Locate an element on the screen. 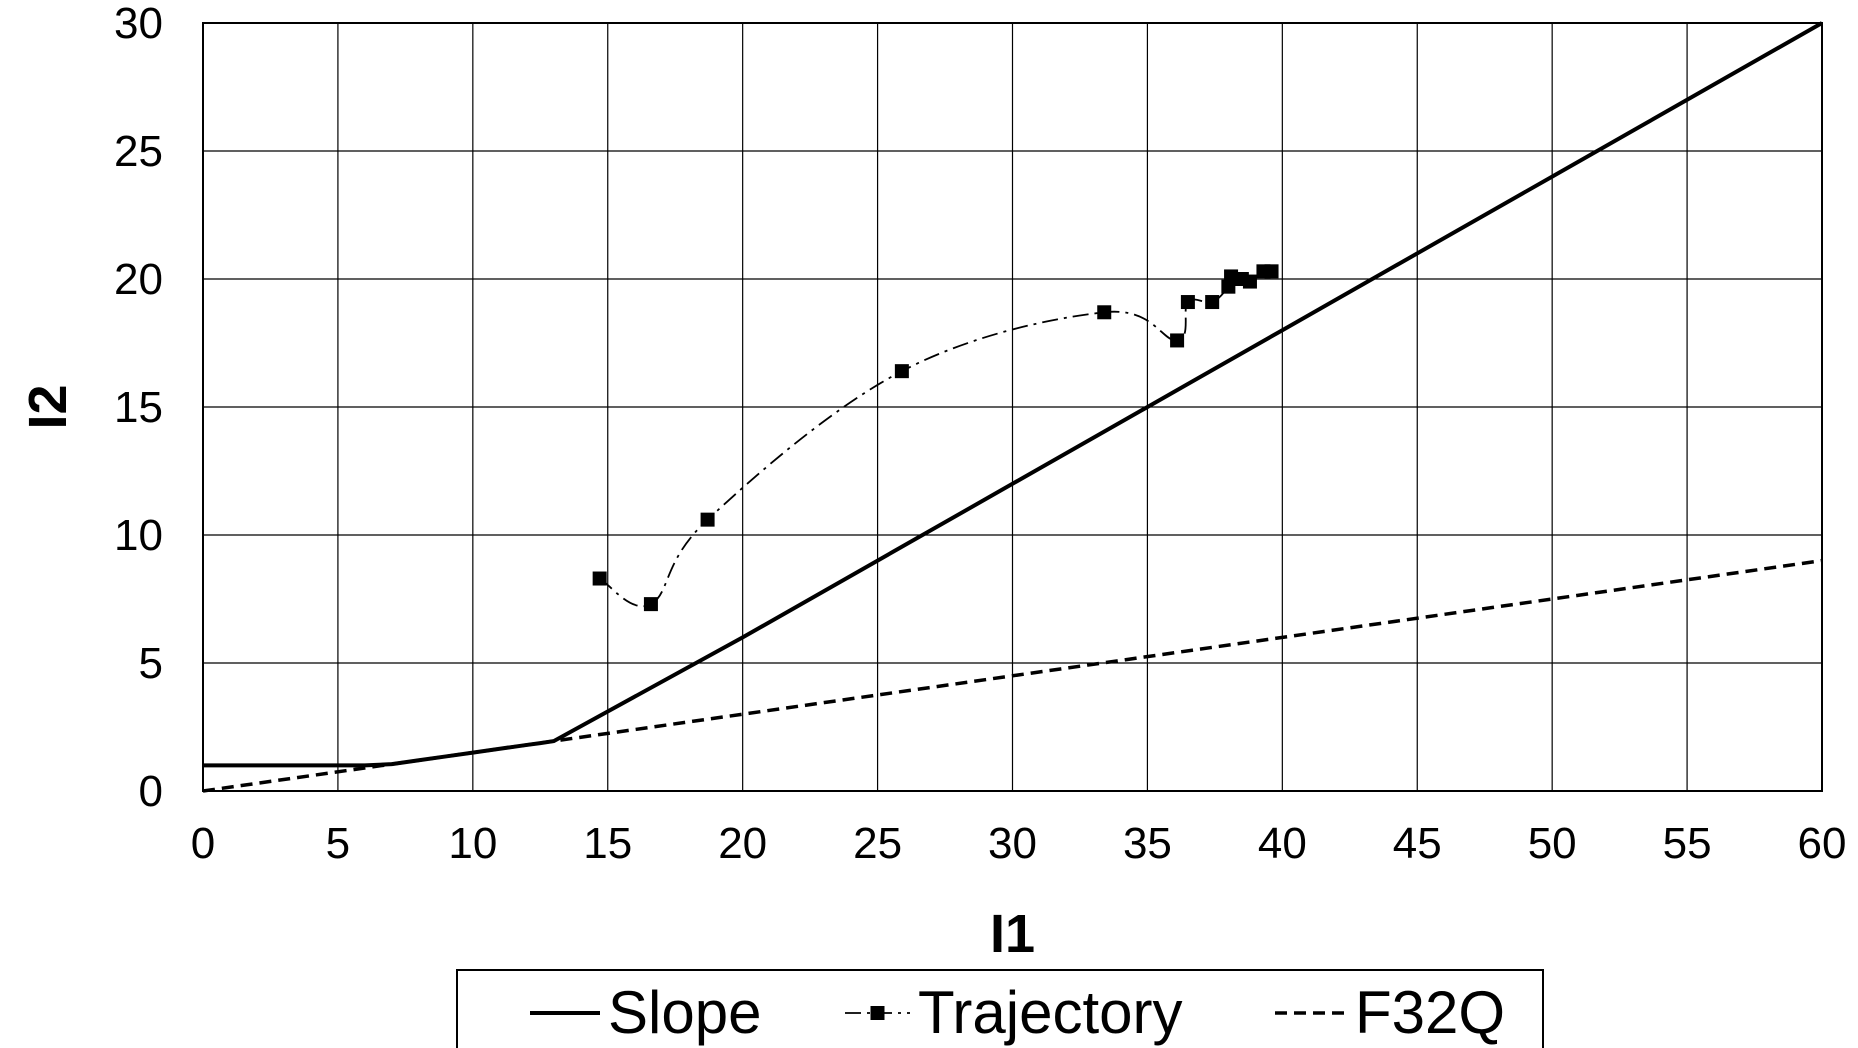 This screenshot has width=1858, height=1048. y-tick-label: 25 is located at coordinates (138, 151).